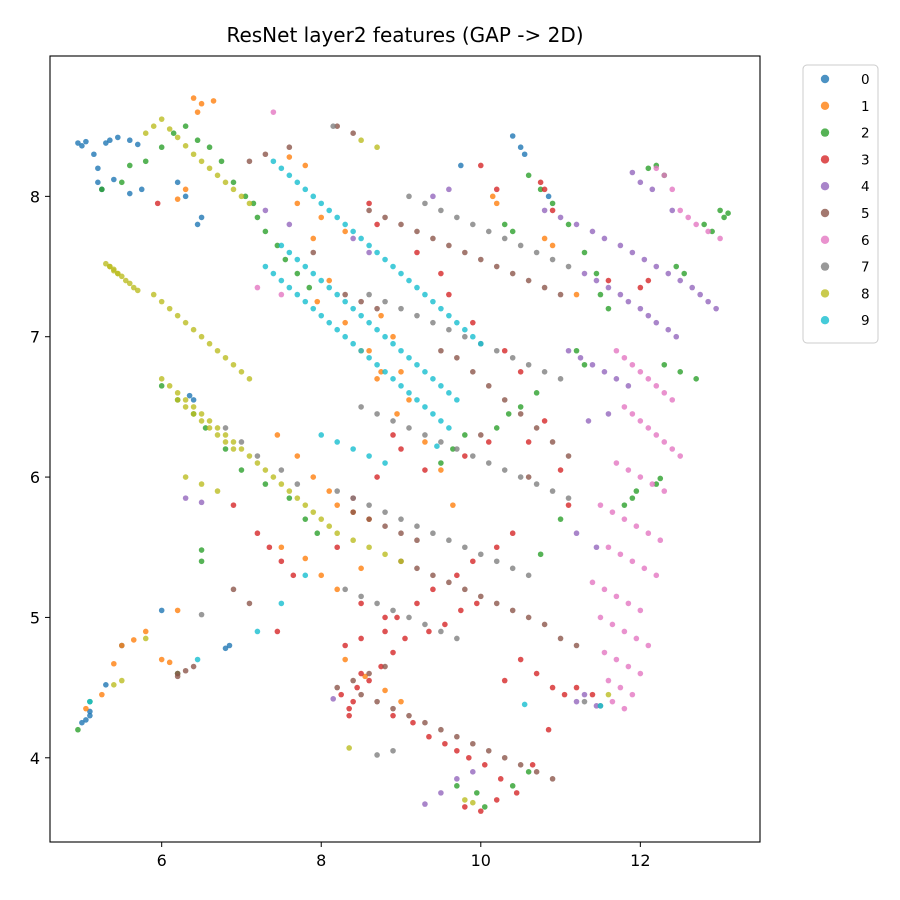  I want to click on legend-label-4: 4, so click(865, 187).